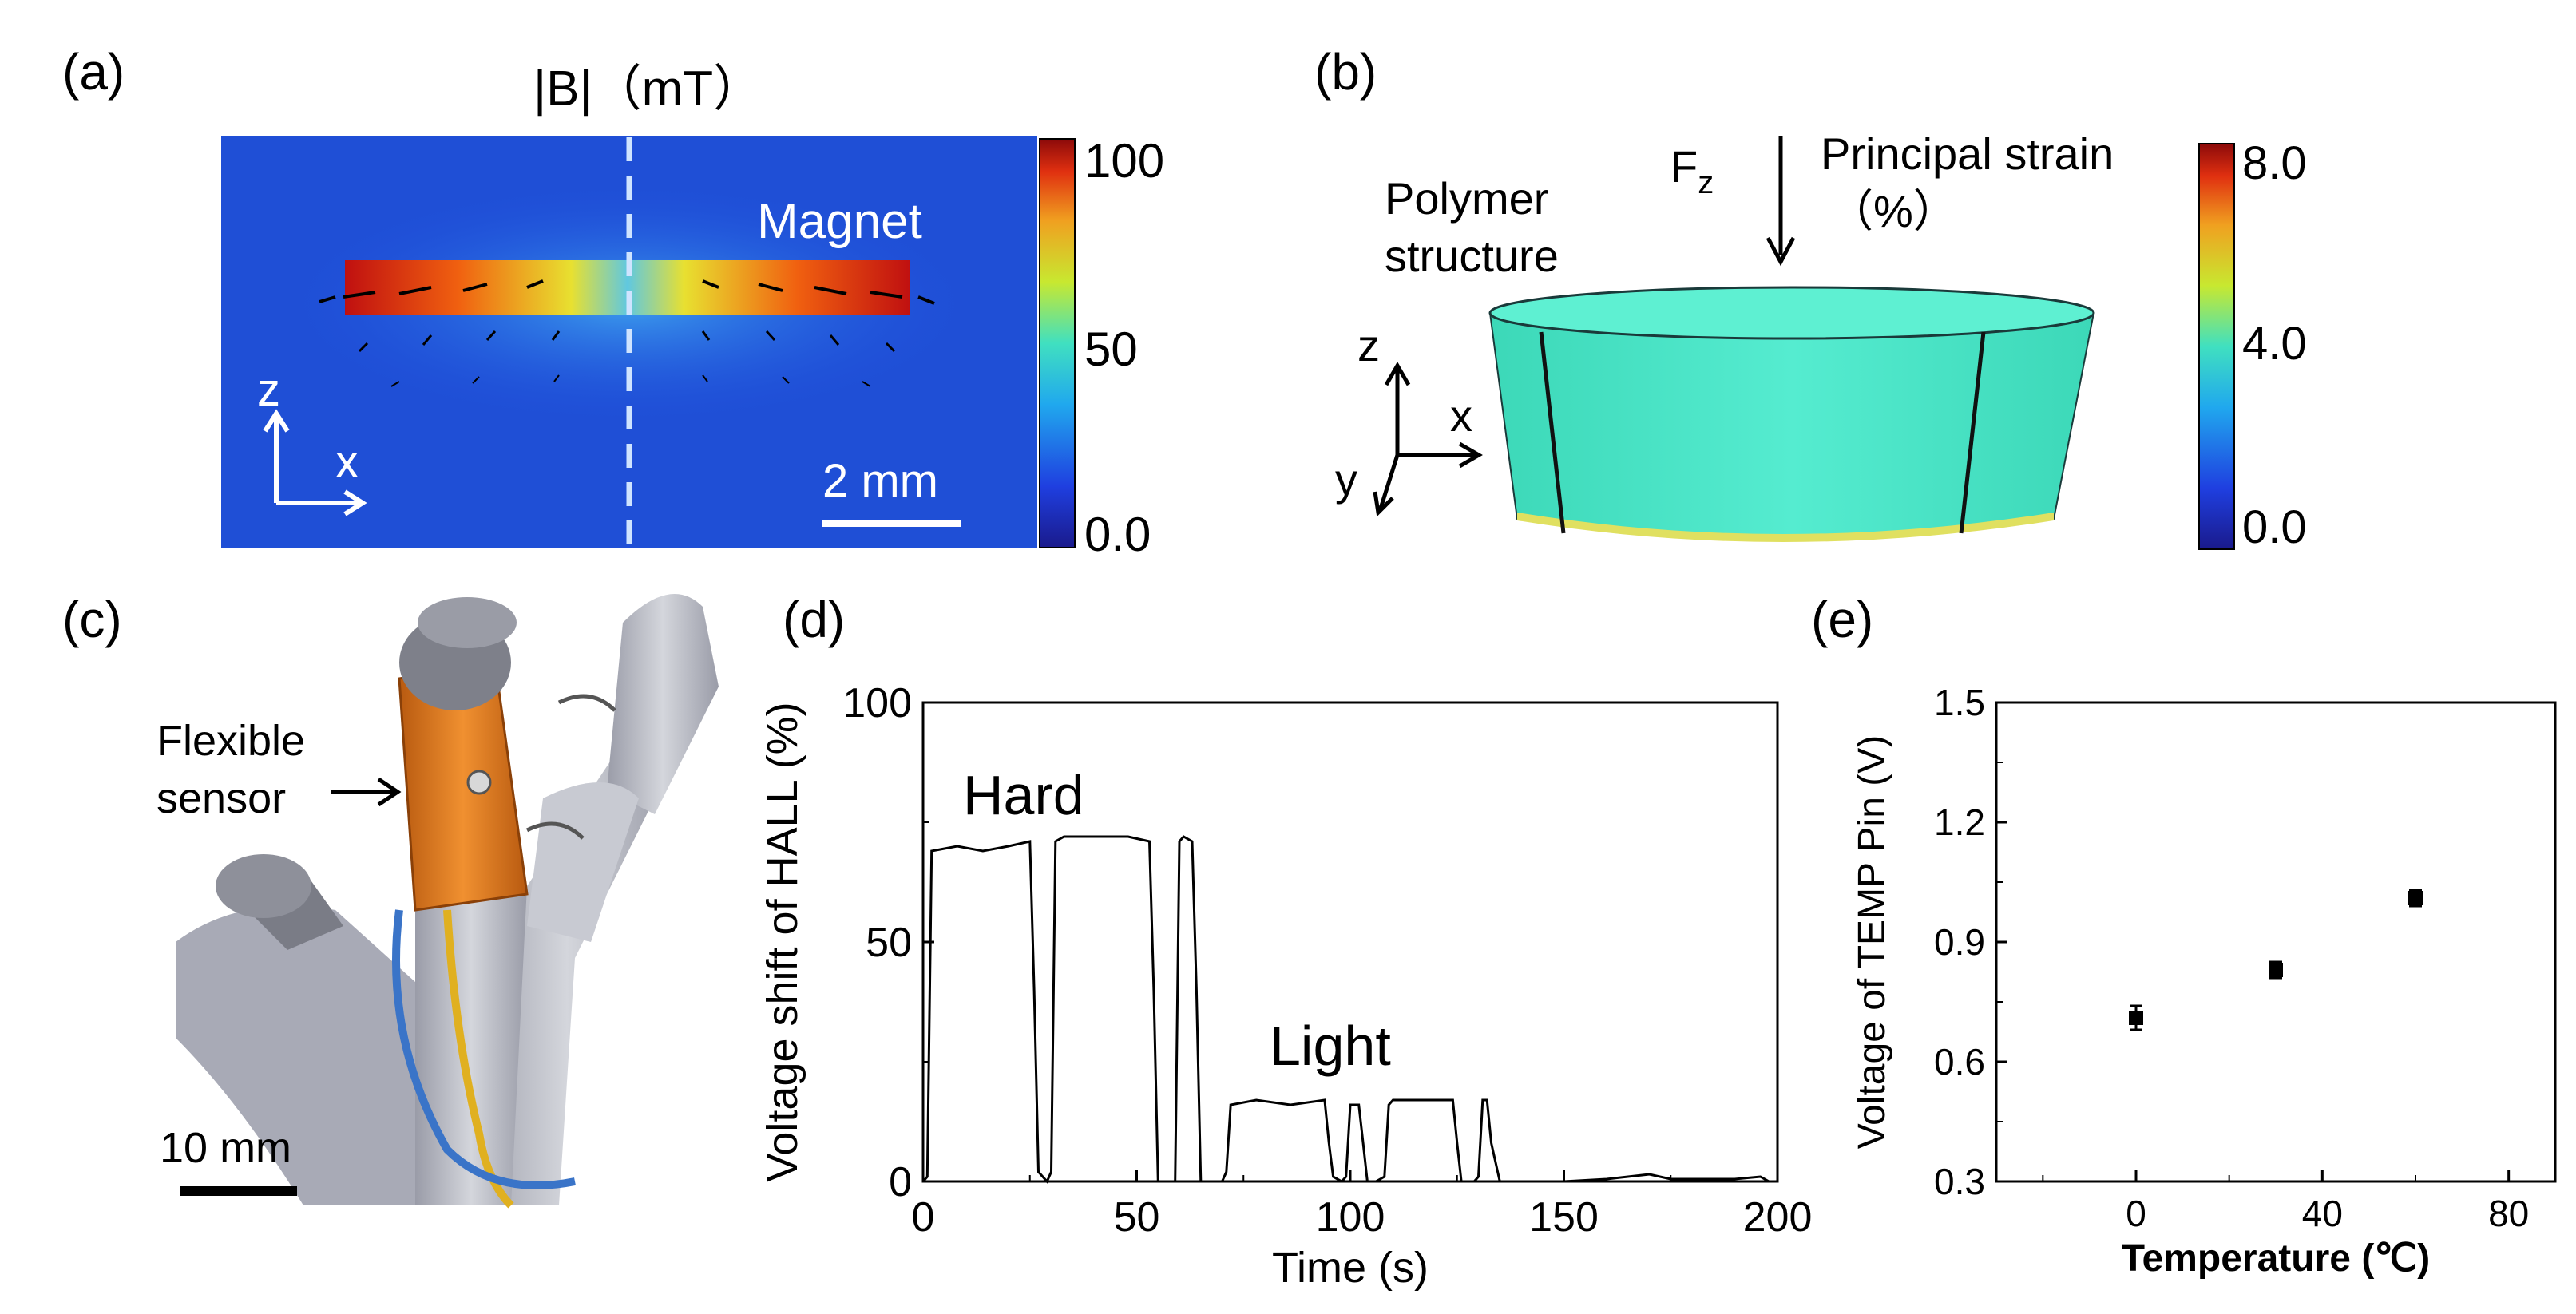 The image size is (2576, 1314). Describe the element at coordinates (231, 741) in the screenshot. I see `sensor-label-line1: Flexible` at that location.